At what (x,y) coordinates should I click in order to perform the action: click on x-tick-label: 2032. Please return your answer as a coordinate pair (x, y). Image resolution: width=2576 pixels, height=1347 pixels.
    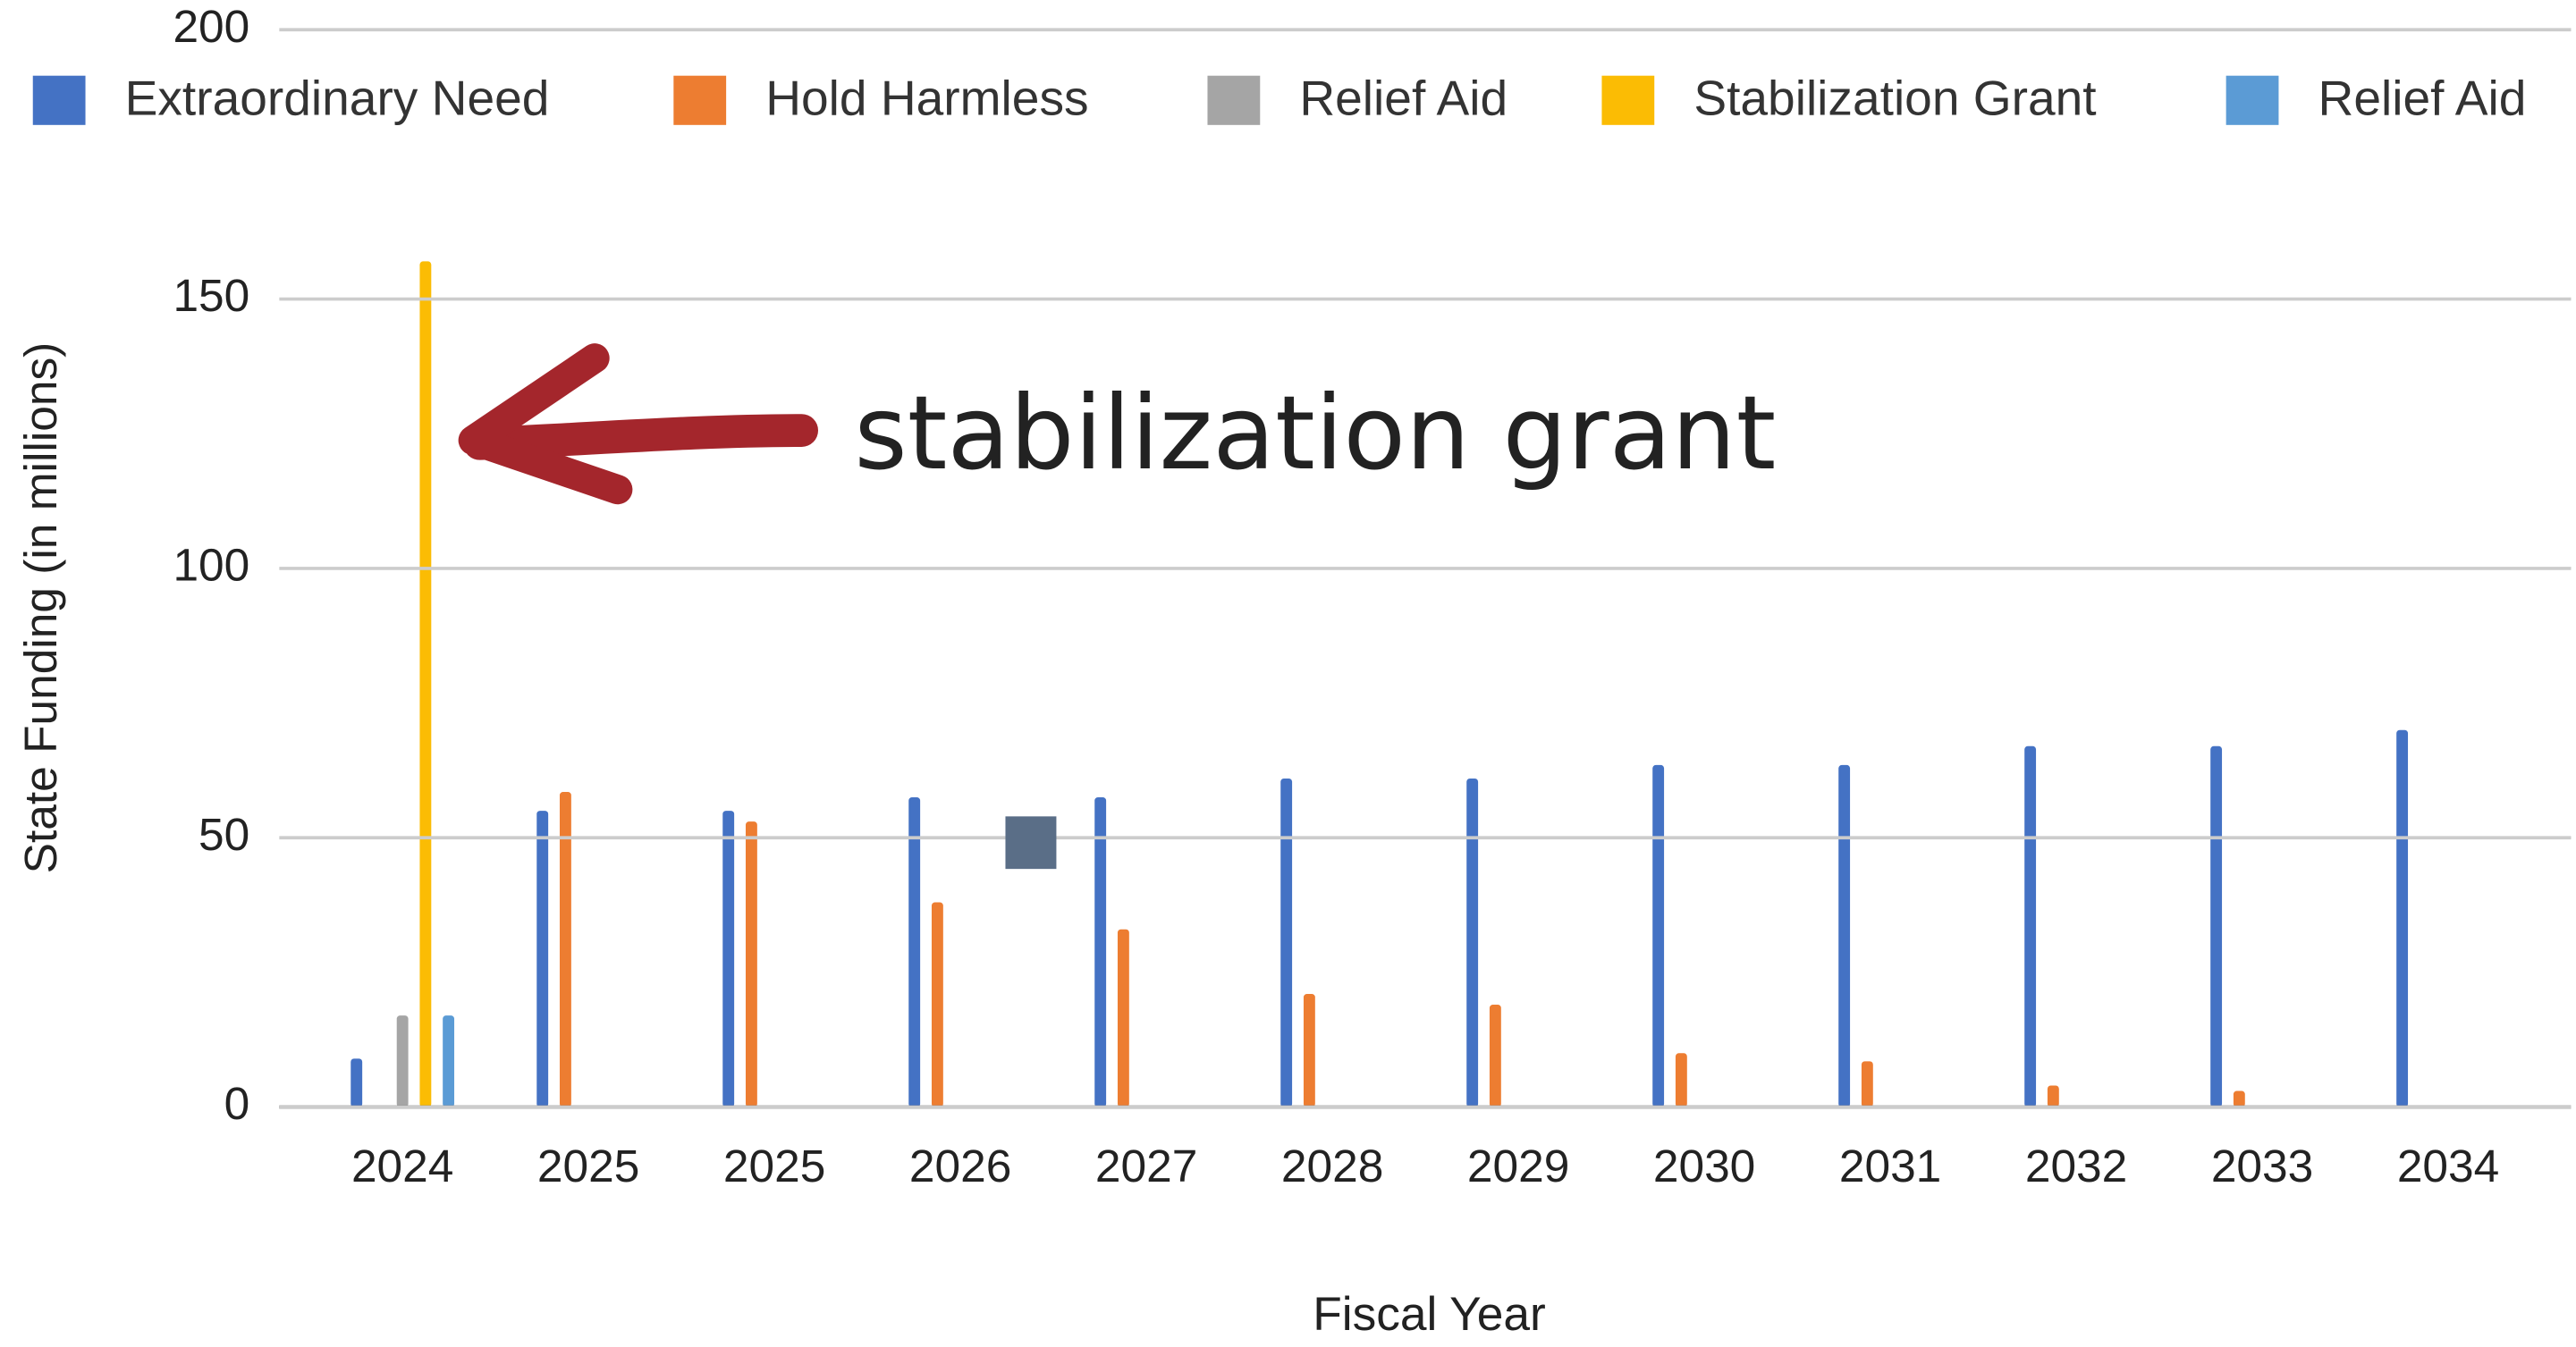
    Looking at the image, I should click on (2076, 1166).